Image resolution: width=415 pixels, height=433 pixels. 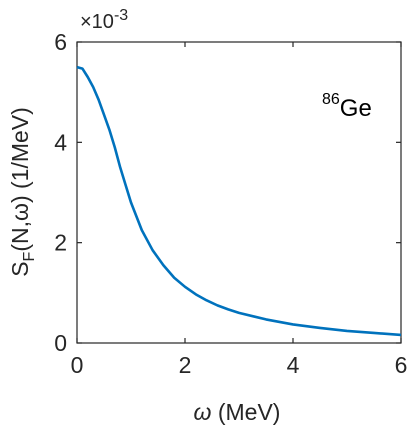 I want to click on y-axis-main: S, so click(x=20, y=268).